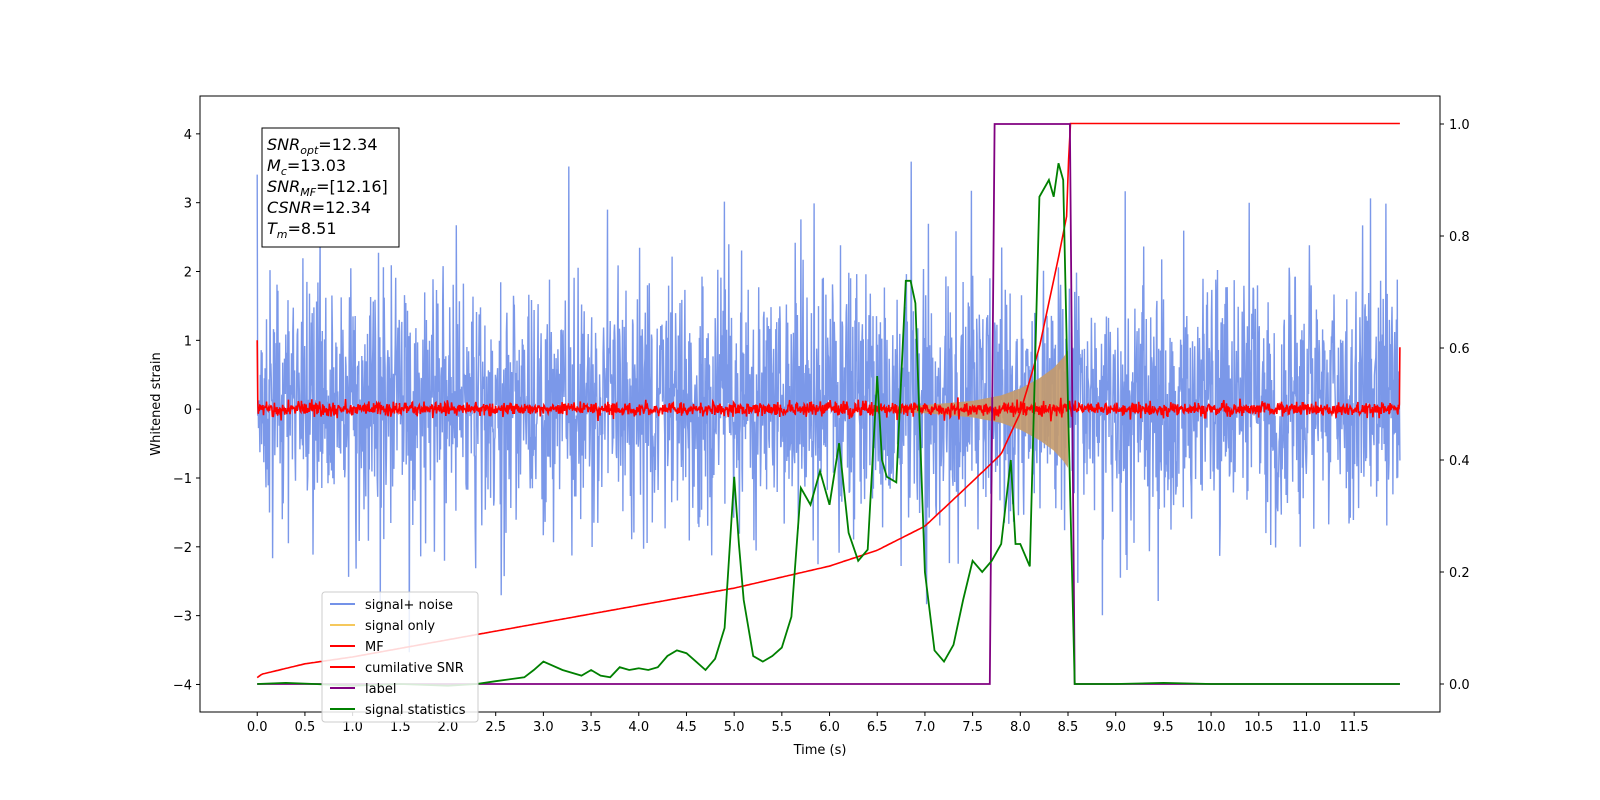 The image size is (1600, 800). I want to click on x-tick-label: 5.5, so click(782, 727).